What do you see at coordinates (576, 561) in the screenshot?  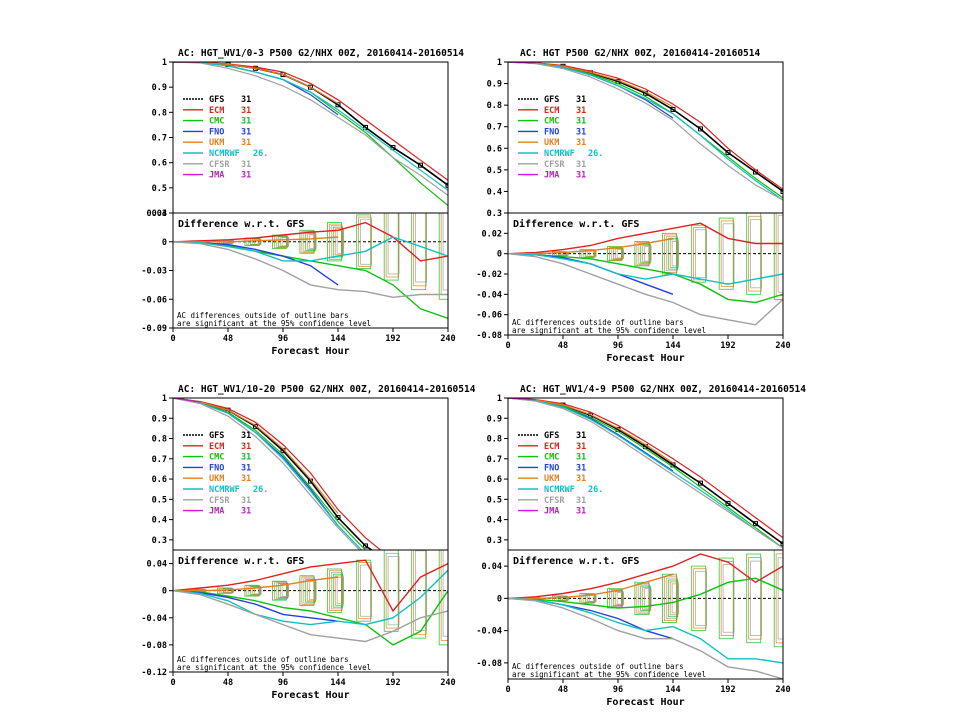 I see `diff-title: Difference w.r.t. GFS` at bounding box center [576, 561].